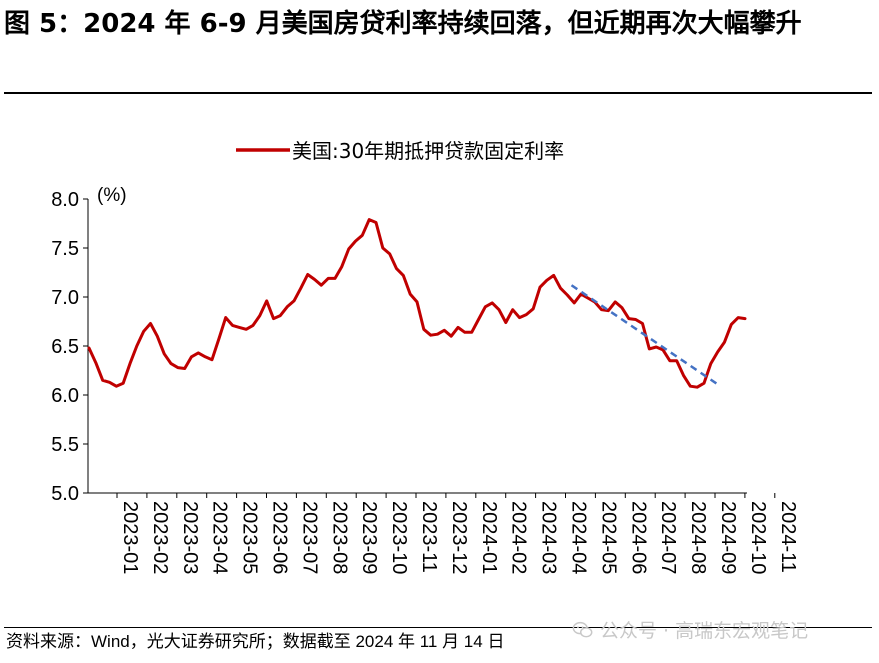  I want to click on x-tick-label: 2023-09, so click(369, 537).